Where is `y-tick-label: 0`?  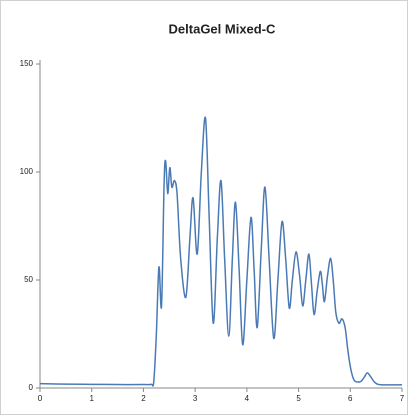 y-tick-label: 0 is located at coordinates (31, 387).